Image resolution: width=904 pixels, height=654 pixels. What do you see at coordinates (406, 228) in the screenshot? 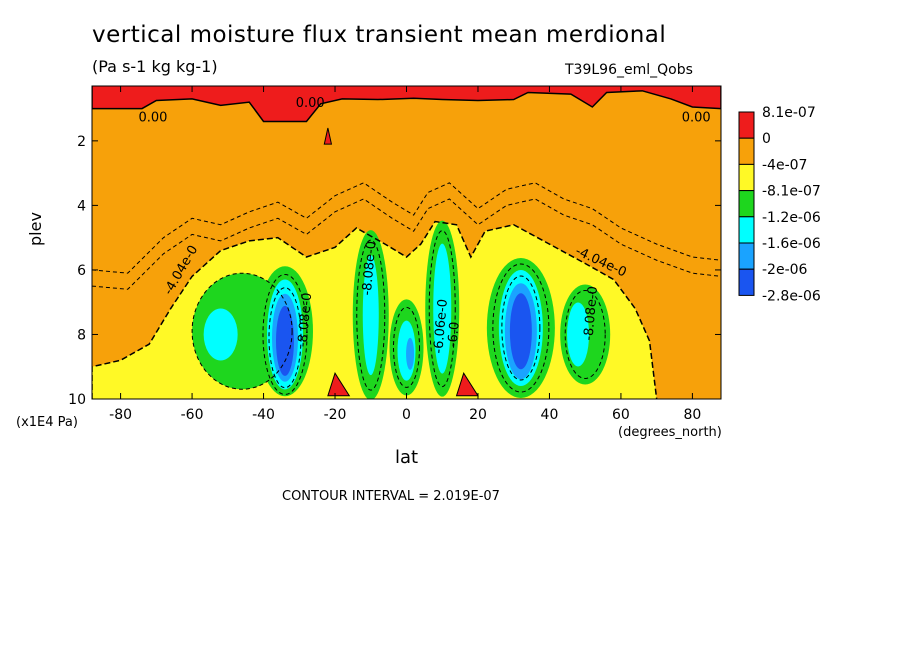
I see `contour-line-upper` at bounding box center [406, 228].